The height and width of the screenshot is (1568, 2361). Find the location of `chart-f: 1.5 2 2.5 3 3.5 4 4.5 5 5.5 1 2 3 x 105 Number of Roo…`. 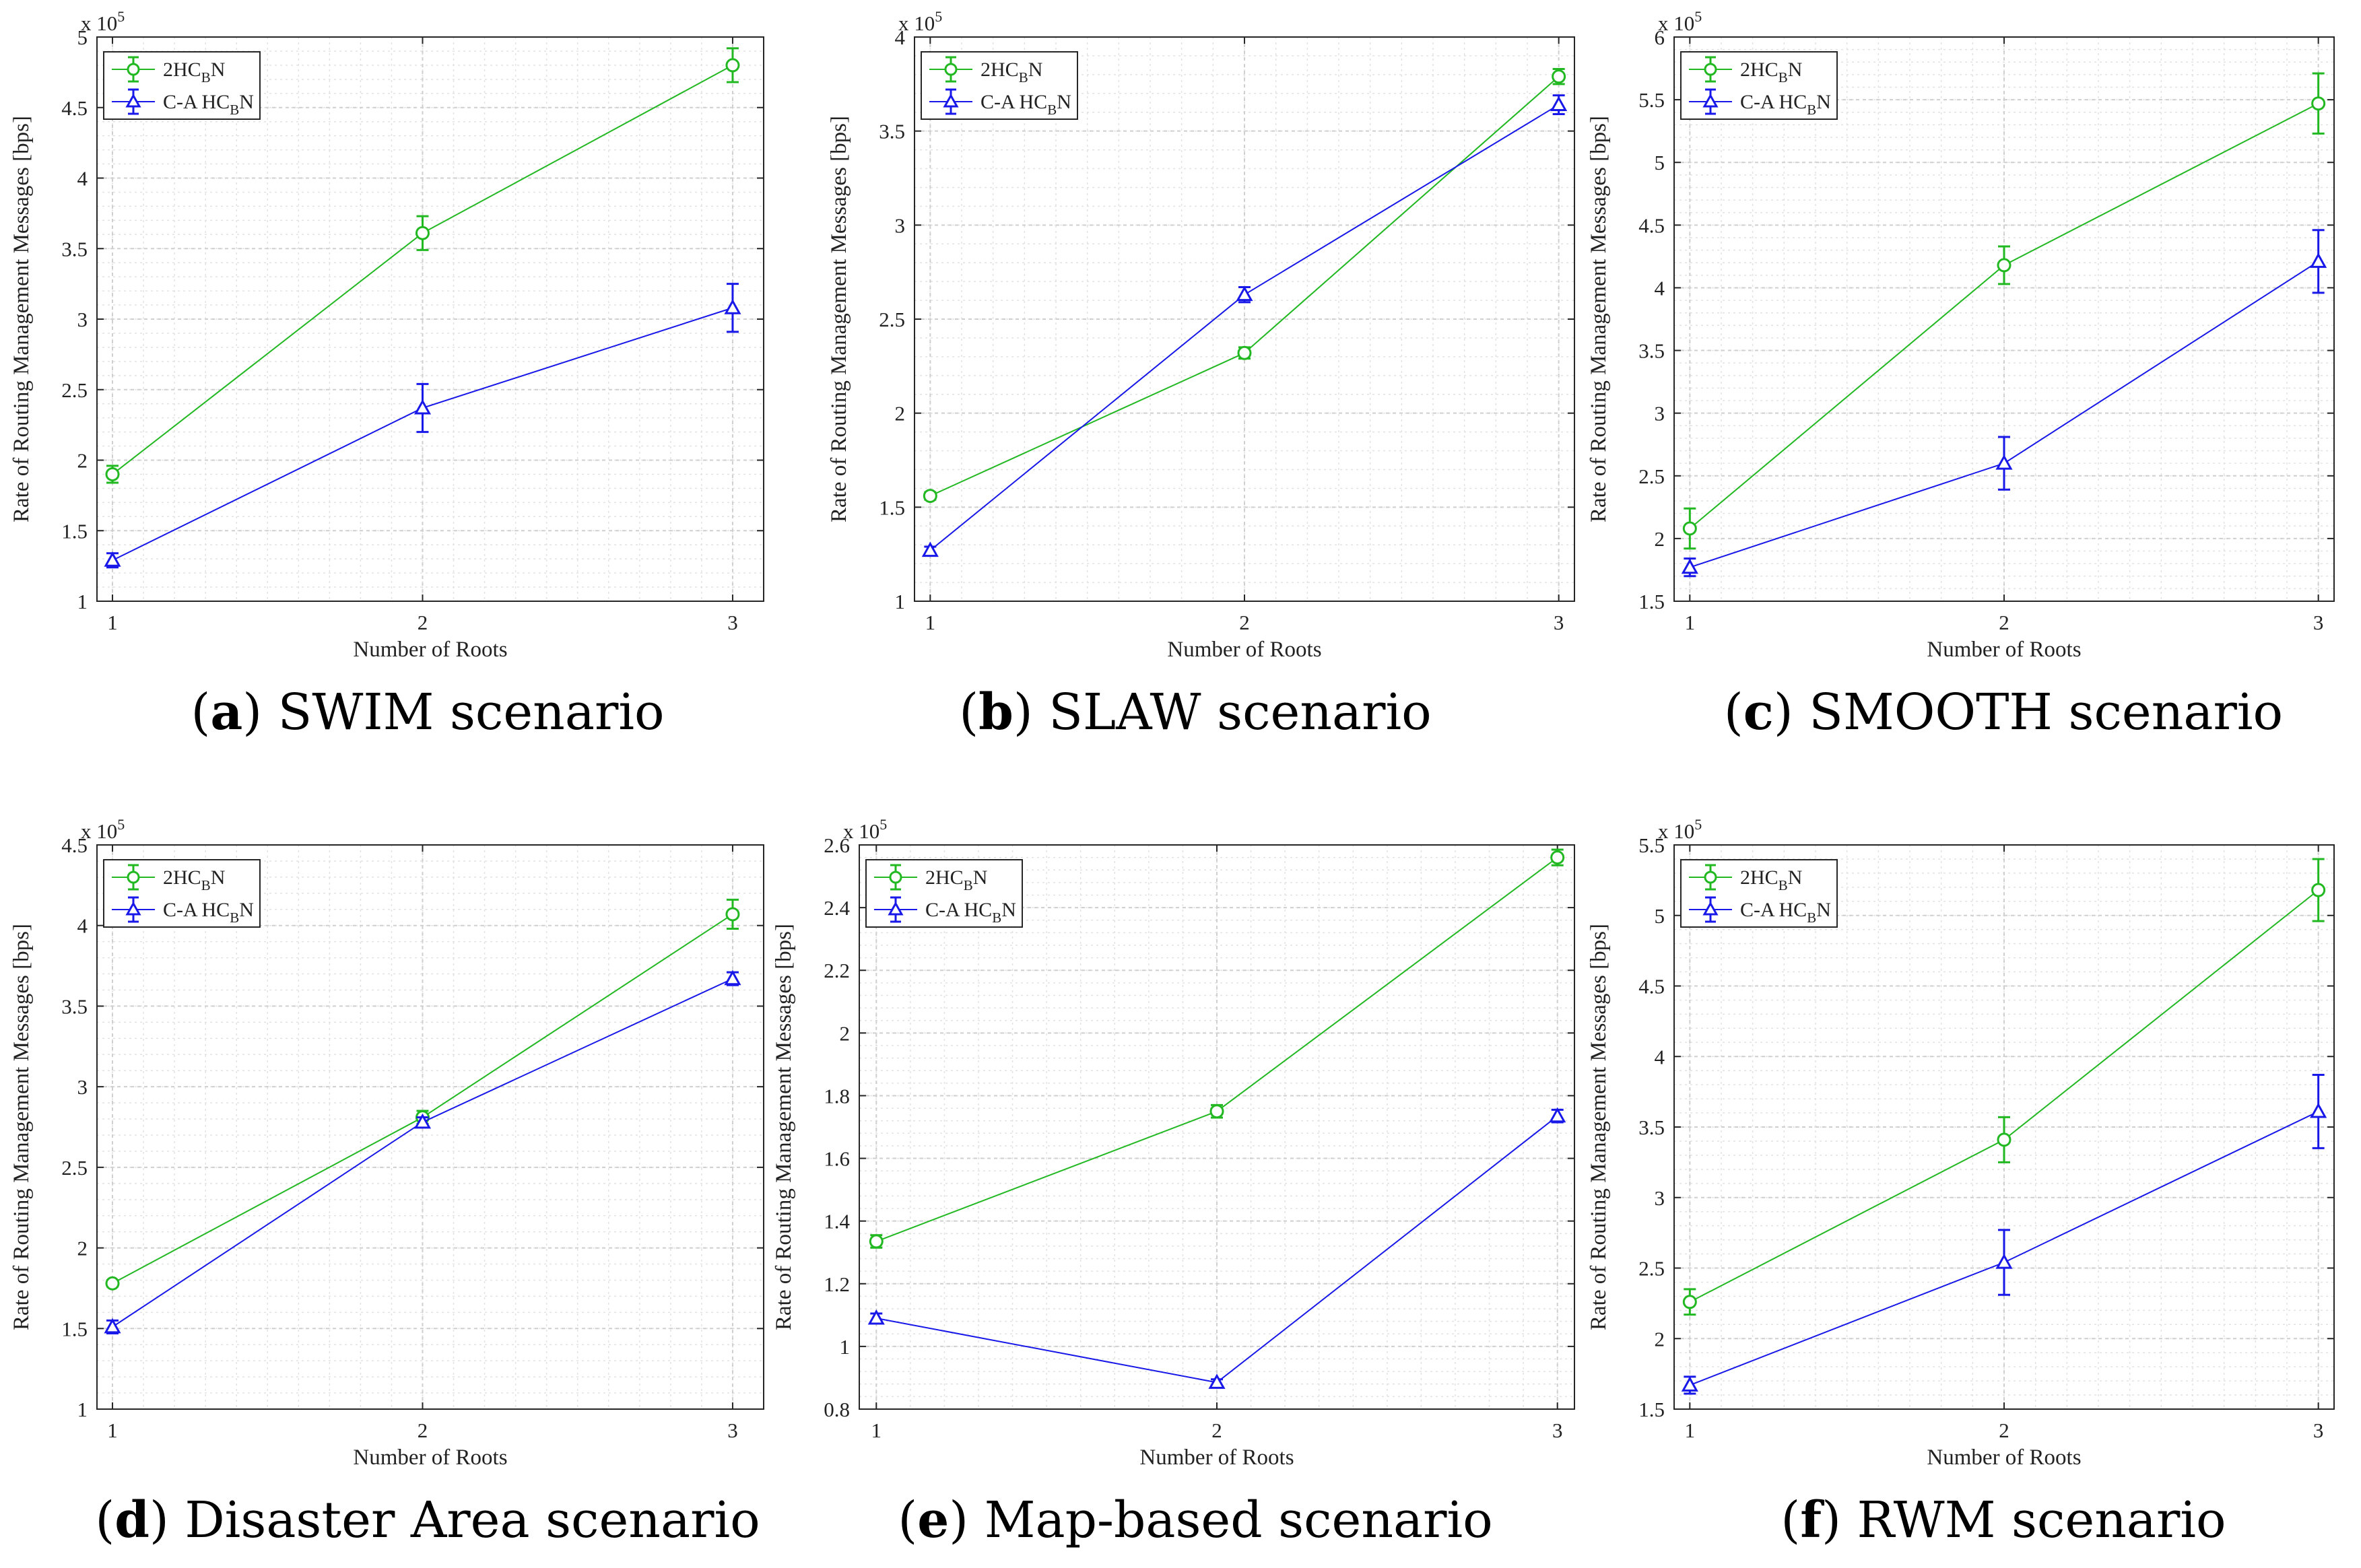

chart-f: 1.5 2 2.5 3 3.5 4 4.5 5 5.5 1 2 3 x 105 Number of Roo… is located at coordinates (1961, 1143).